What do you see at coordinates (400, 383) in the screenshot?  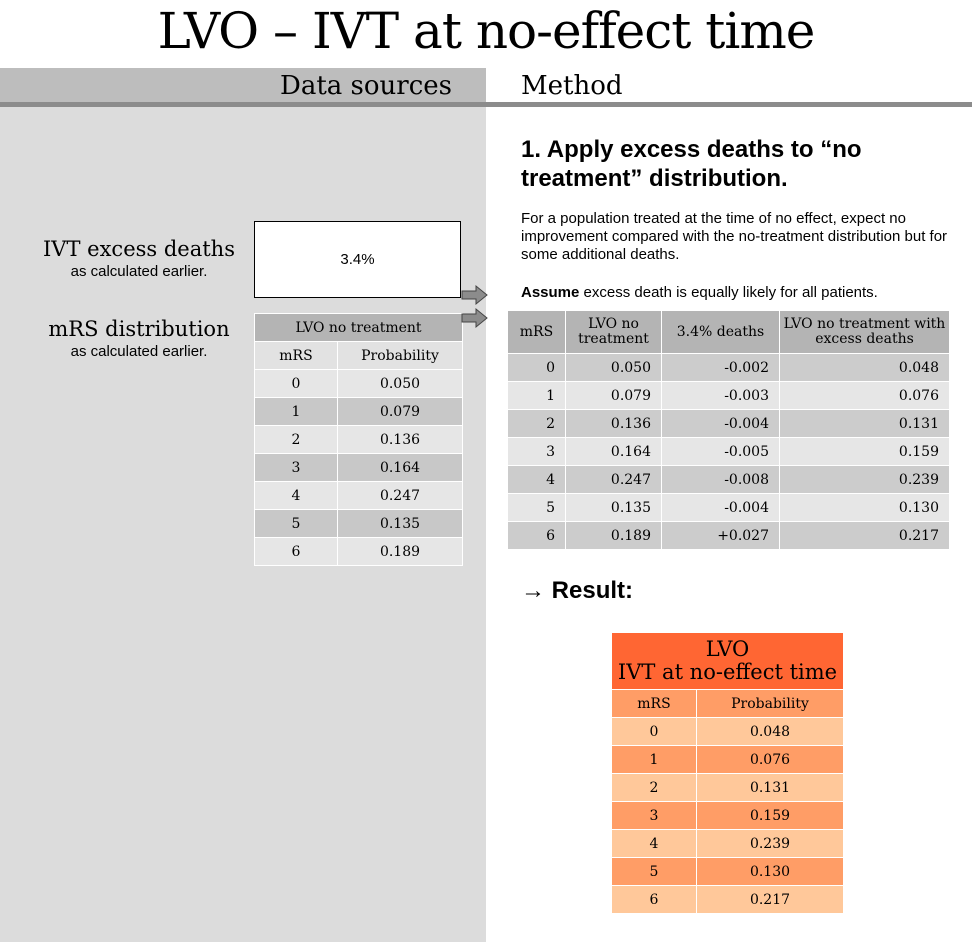 I see `table-cell: 0.050` at bounding box center [400, 383].